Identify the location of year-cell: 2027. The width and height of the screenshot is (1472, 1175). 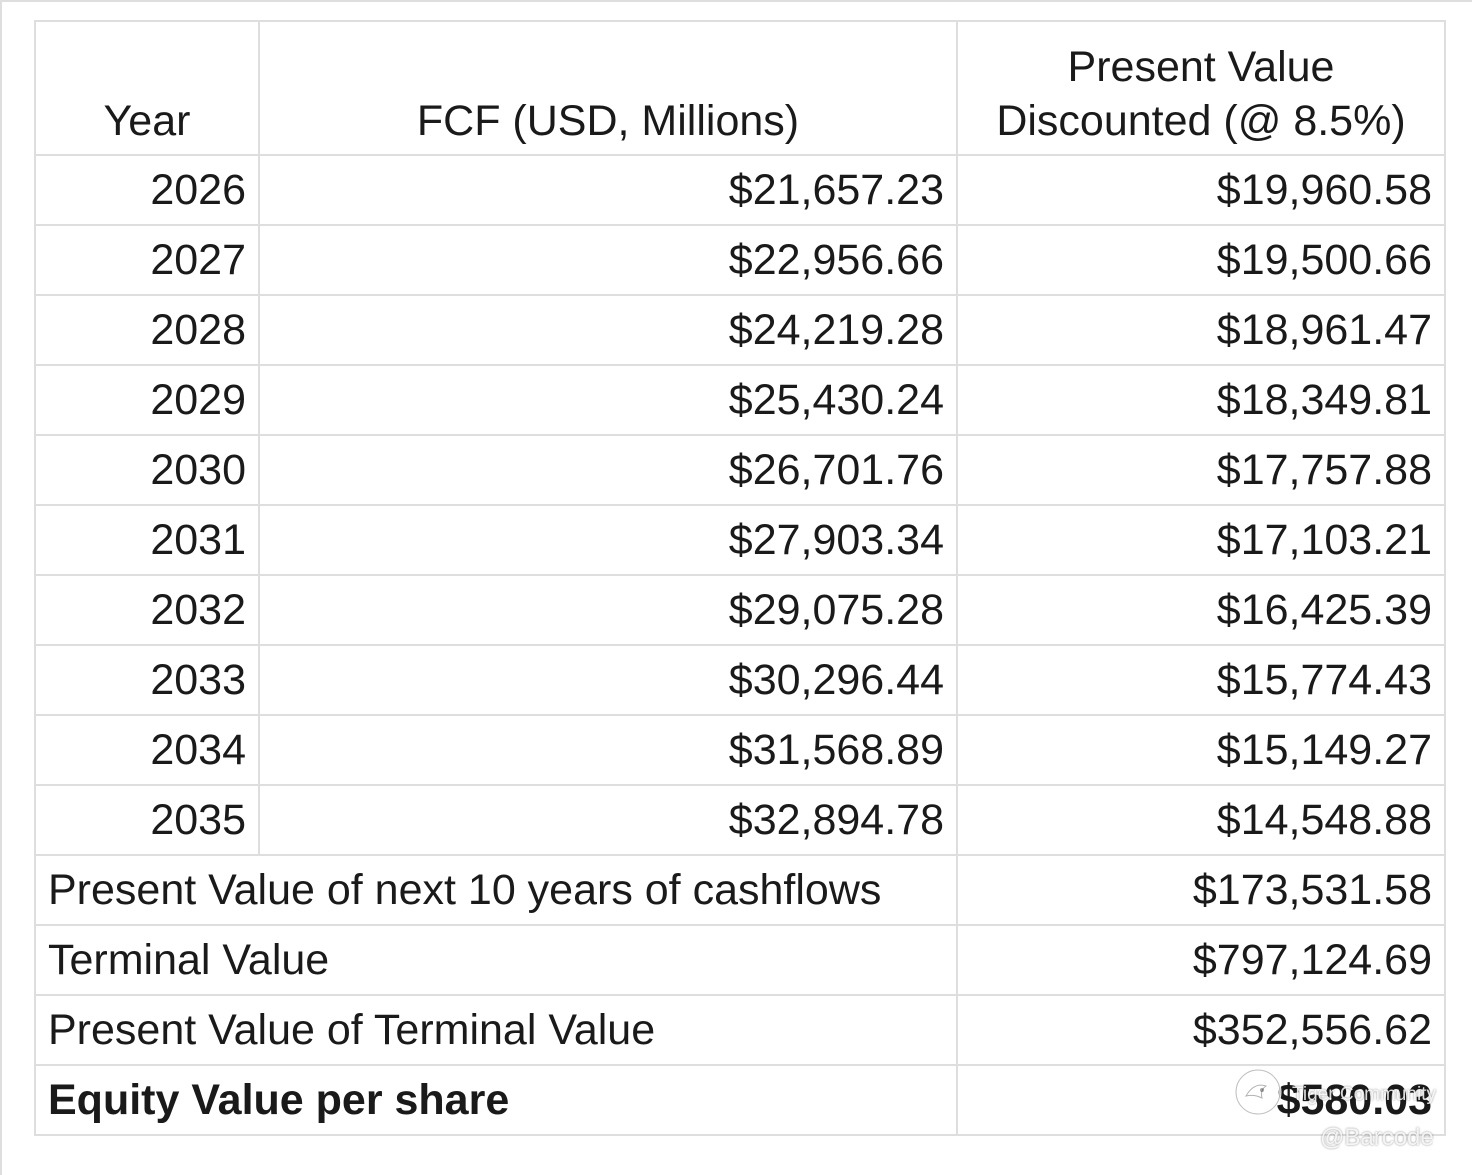
(147, 260).